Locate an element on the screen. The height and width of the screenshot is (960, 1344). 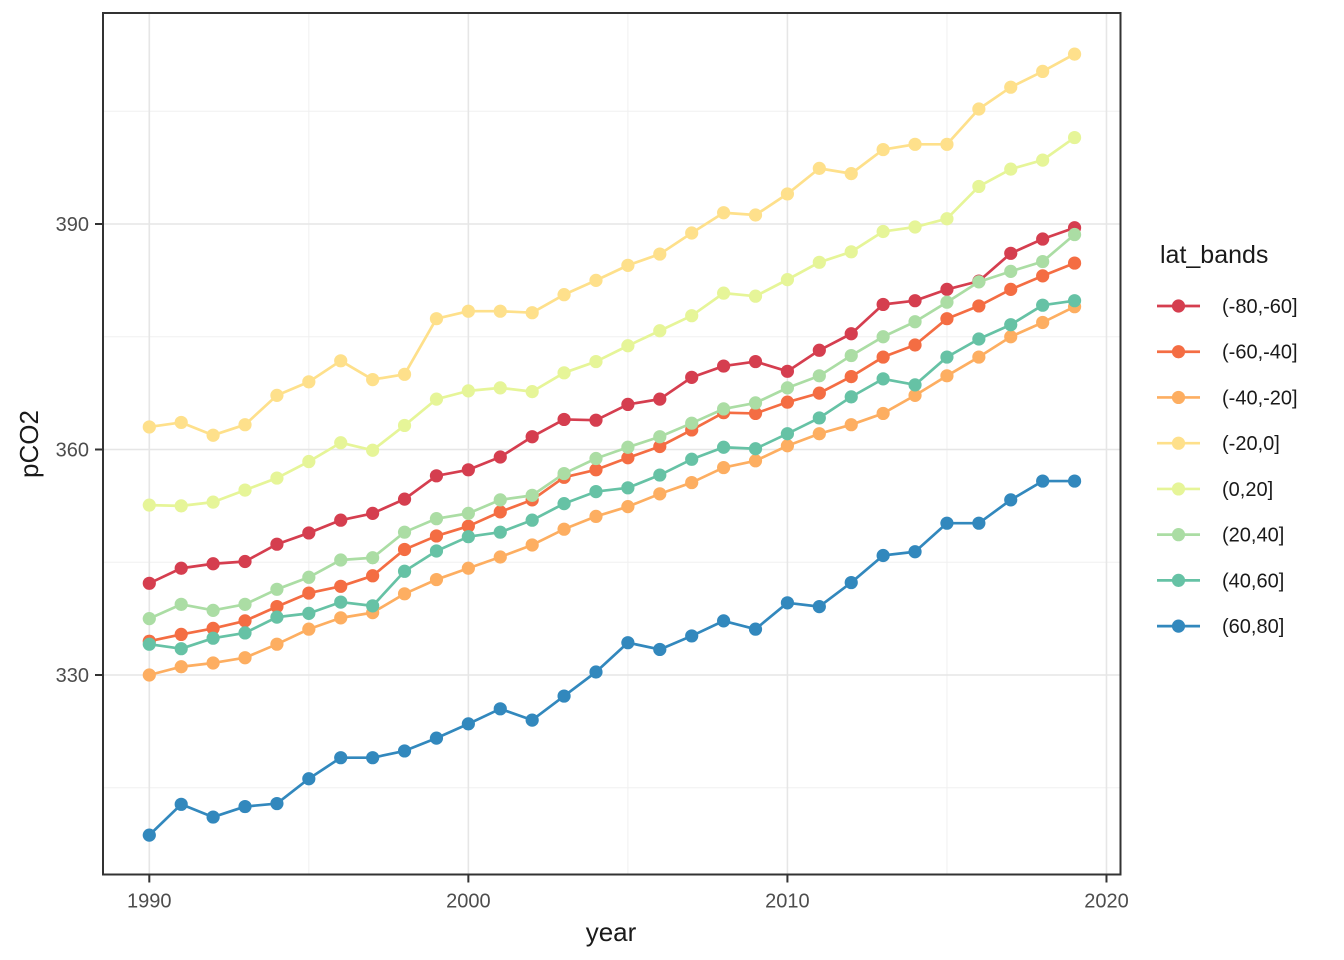
data-point-(40,60]-1997 is located at coordinates (373, 606).